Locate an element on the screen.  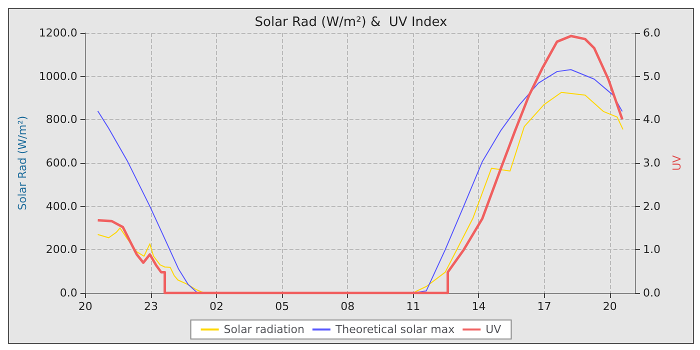
y2-tick-label: 0.0 is located at coordinates (651, 293).